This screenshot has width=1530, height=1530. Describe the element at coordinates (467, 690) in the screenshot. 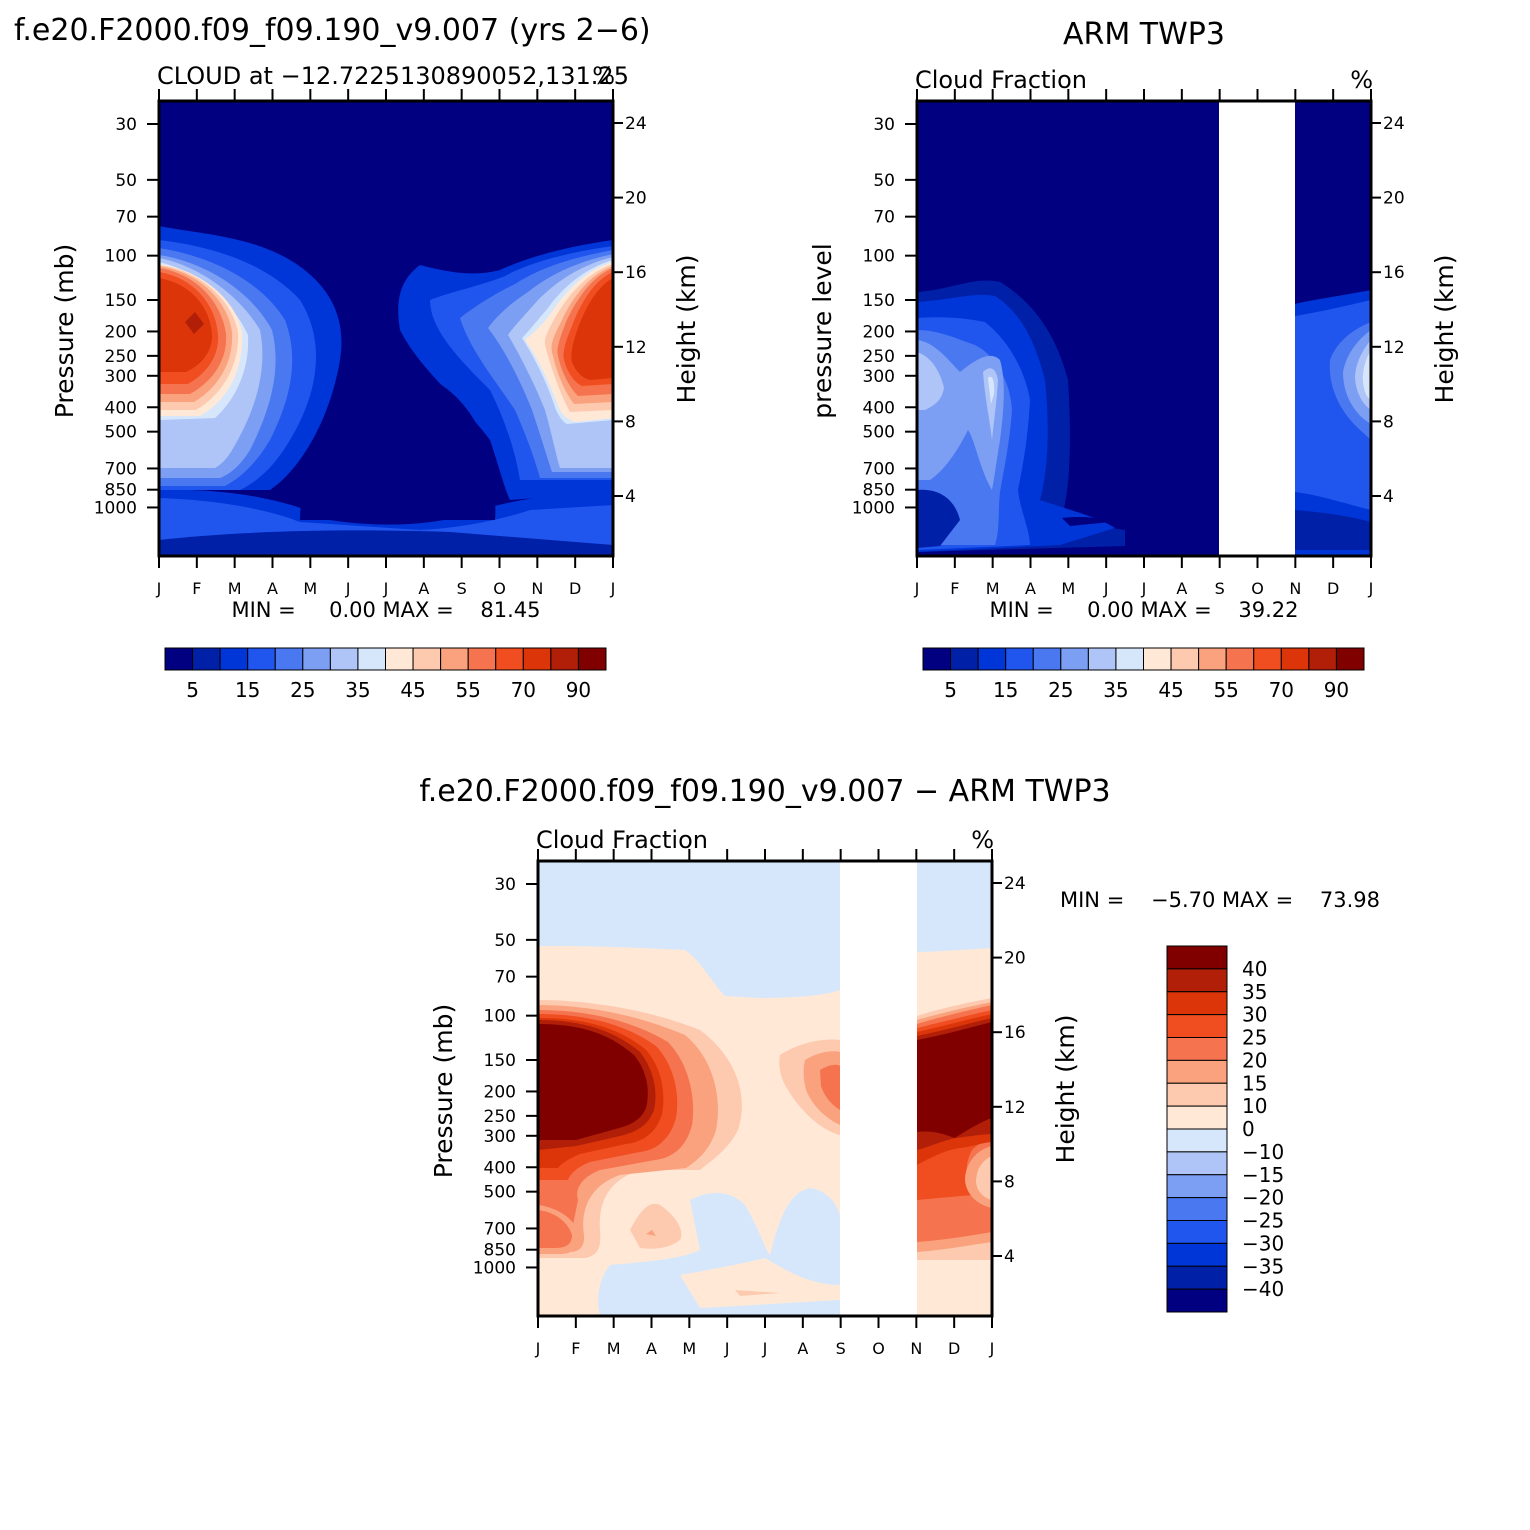

I see `panel1-colorbar-label: 55` at that location.